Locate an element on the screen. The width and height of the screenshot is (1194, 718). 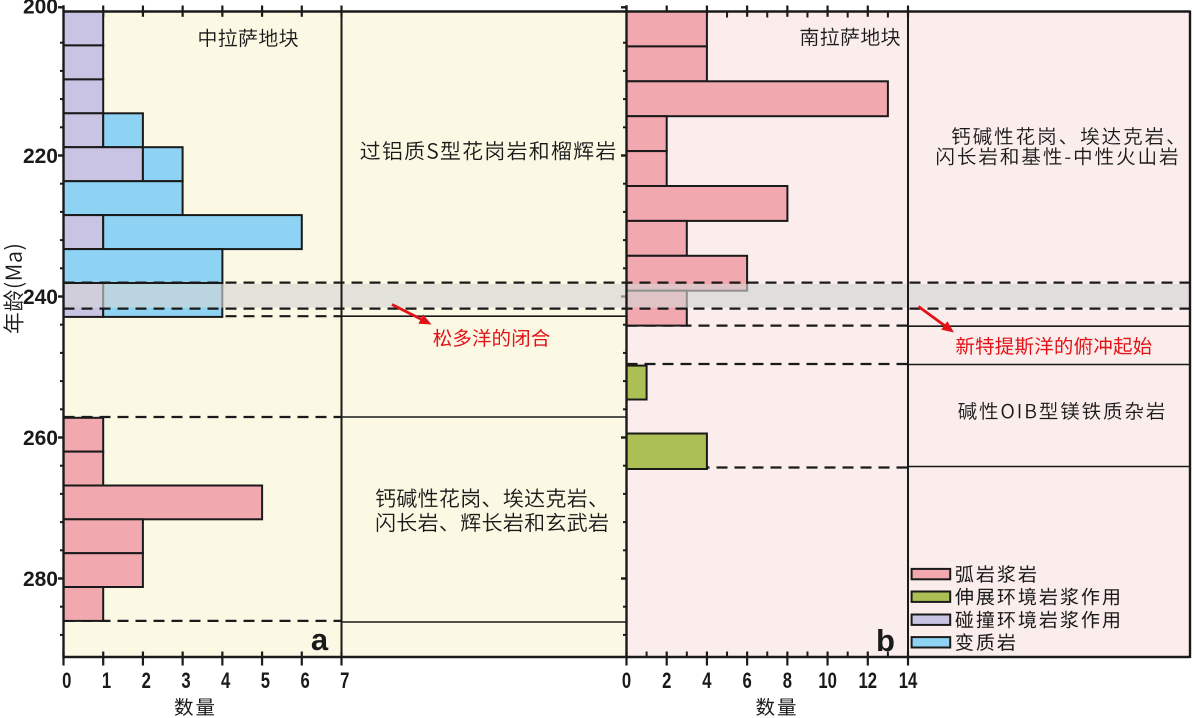
svg-text: 7 is located at coordinates (344, 681).